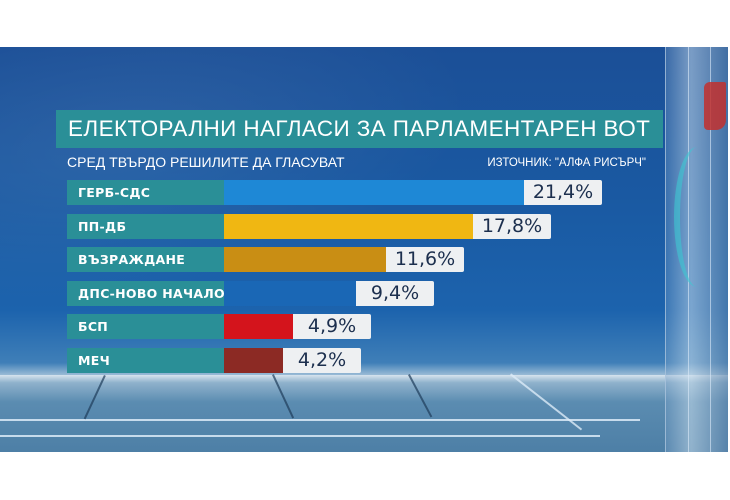  What do you see at coordinates (145, 360) in the screenshot?
I see `party-label: МЕЧ` at bounding box center [145, 360].